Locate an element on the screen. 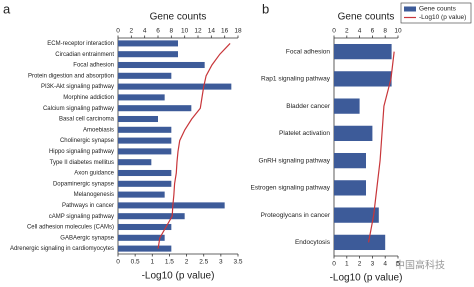 Image resolution: width=474 pixels, height=287 pixels. category-label: Hippo signaling pathway is located at coordinates (81, 152).